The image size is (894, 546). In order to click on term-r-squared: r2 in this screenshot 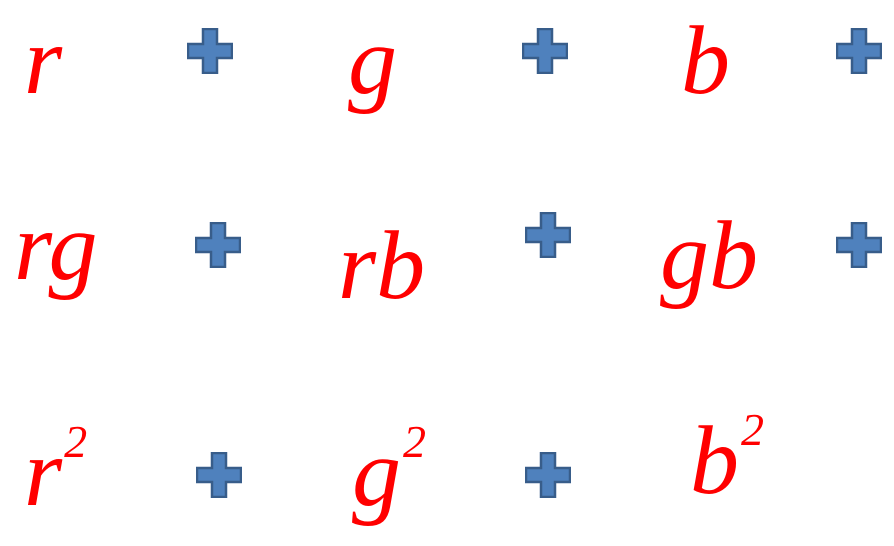, I will do `click(55, 470)`.